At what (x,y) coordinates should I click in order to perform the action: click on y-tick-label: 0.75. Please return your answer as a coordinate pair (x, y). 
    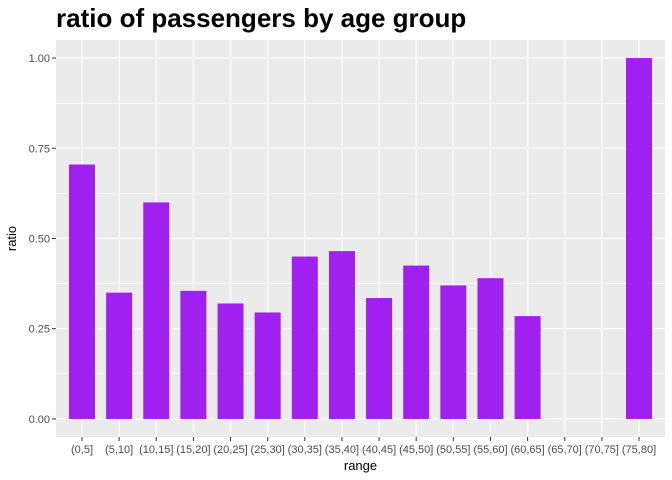
    Looking at the image, I should click on (39, 149).